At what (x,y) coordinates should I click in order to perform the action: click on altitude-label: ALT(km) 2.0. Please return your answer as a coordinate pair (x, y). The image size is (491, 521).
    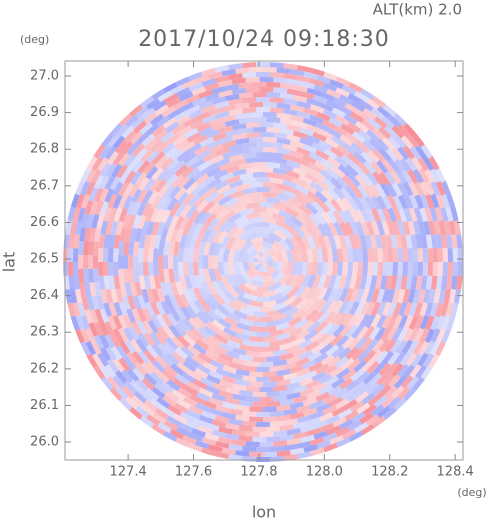
    Looking at the image, I should click on (417, 10).